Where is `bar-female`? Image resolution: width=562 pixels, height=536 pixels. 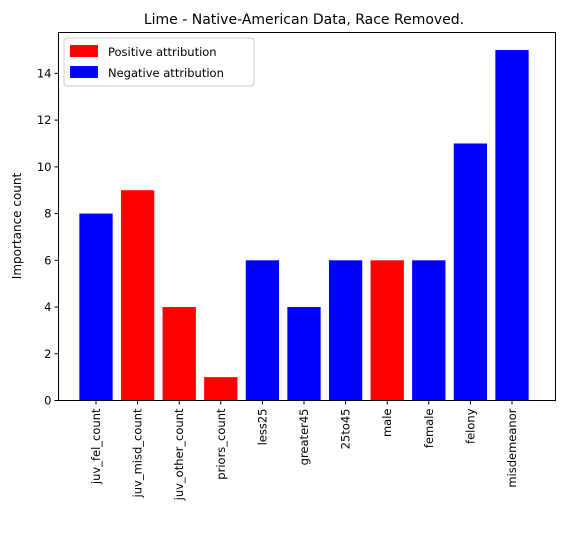
bar-female is located at coordinates (429, 330).